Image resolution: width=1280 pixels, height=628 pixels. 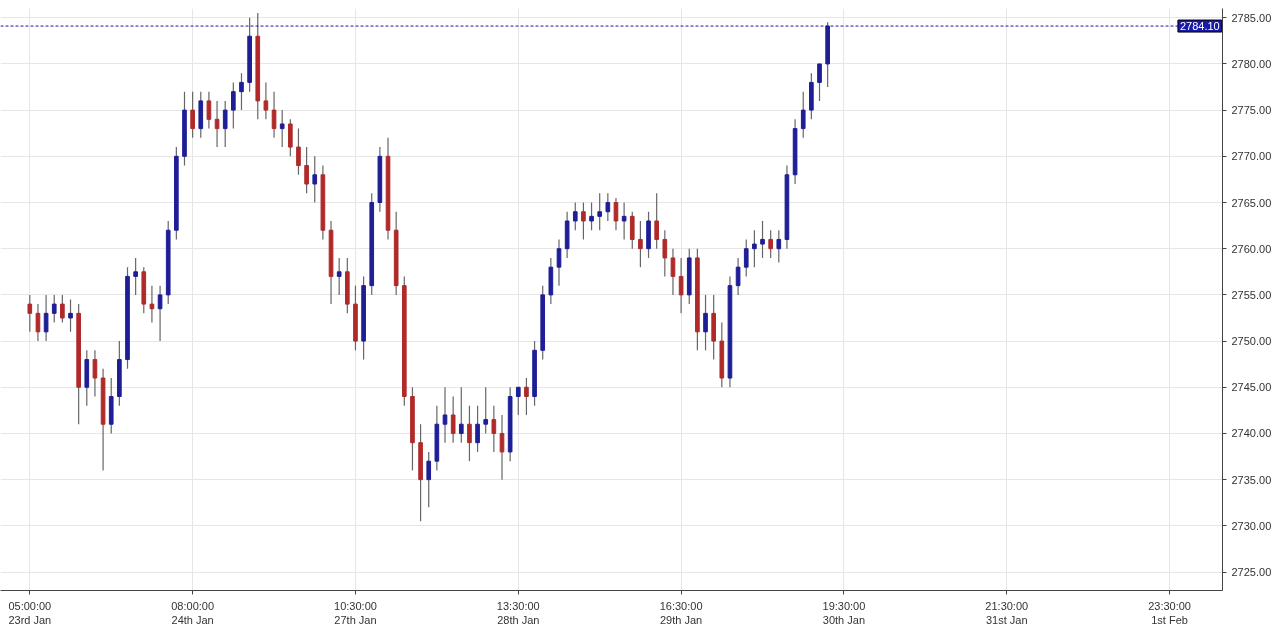 I want to click on x-tick-label: 13:30:00 28th Jan, so click(x=518, y=612).